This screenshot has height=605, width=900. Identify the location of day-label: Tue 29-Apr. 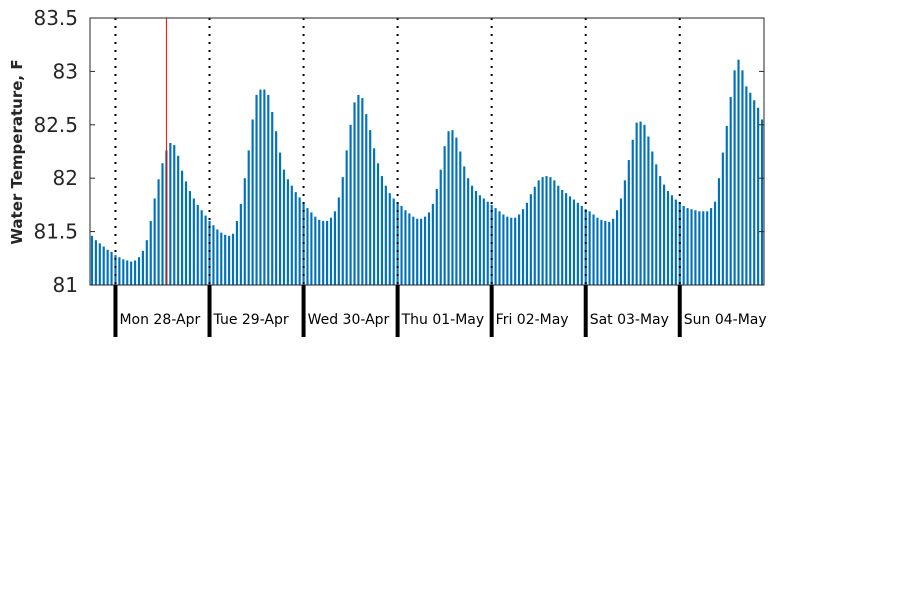
(251, 320).